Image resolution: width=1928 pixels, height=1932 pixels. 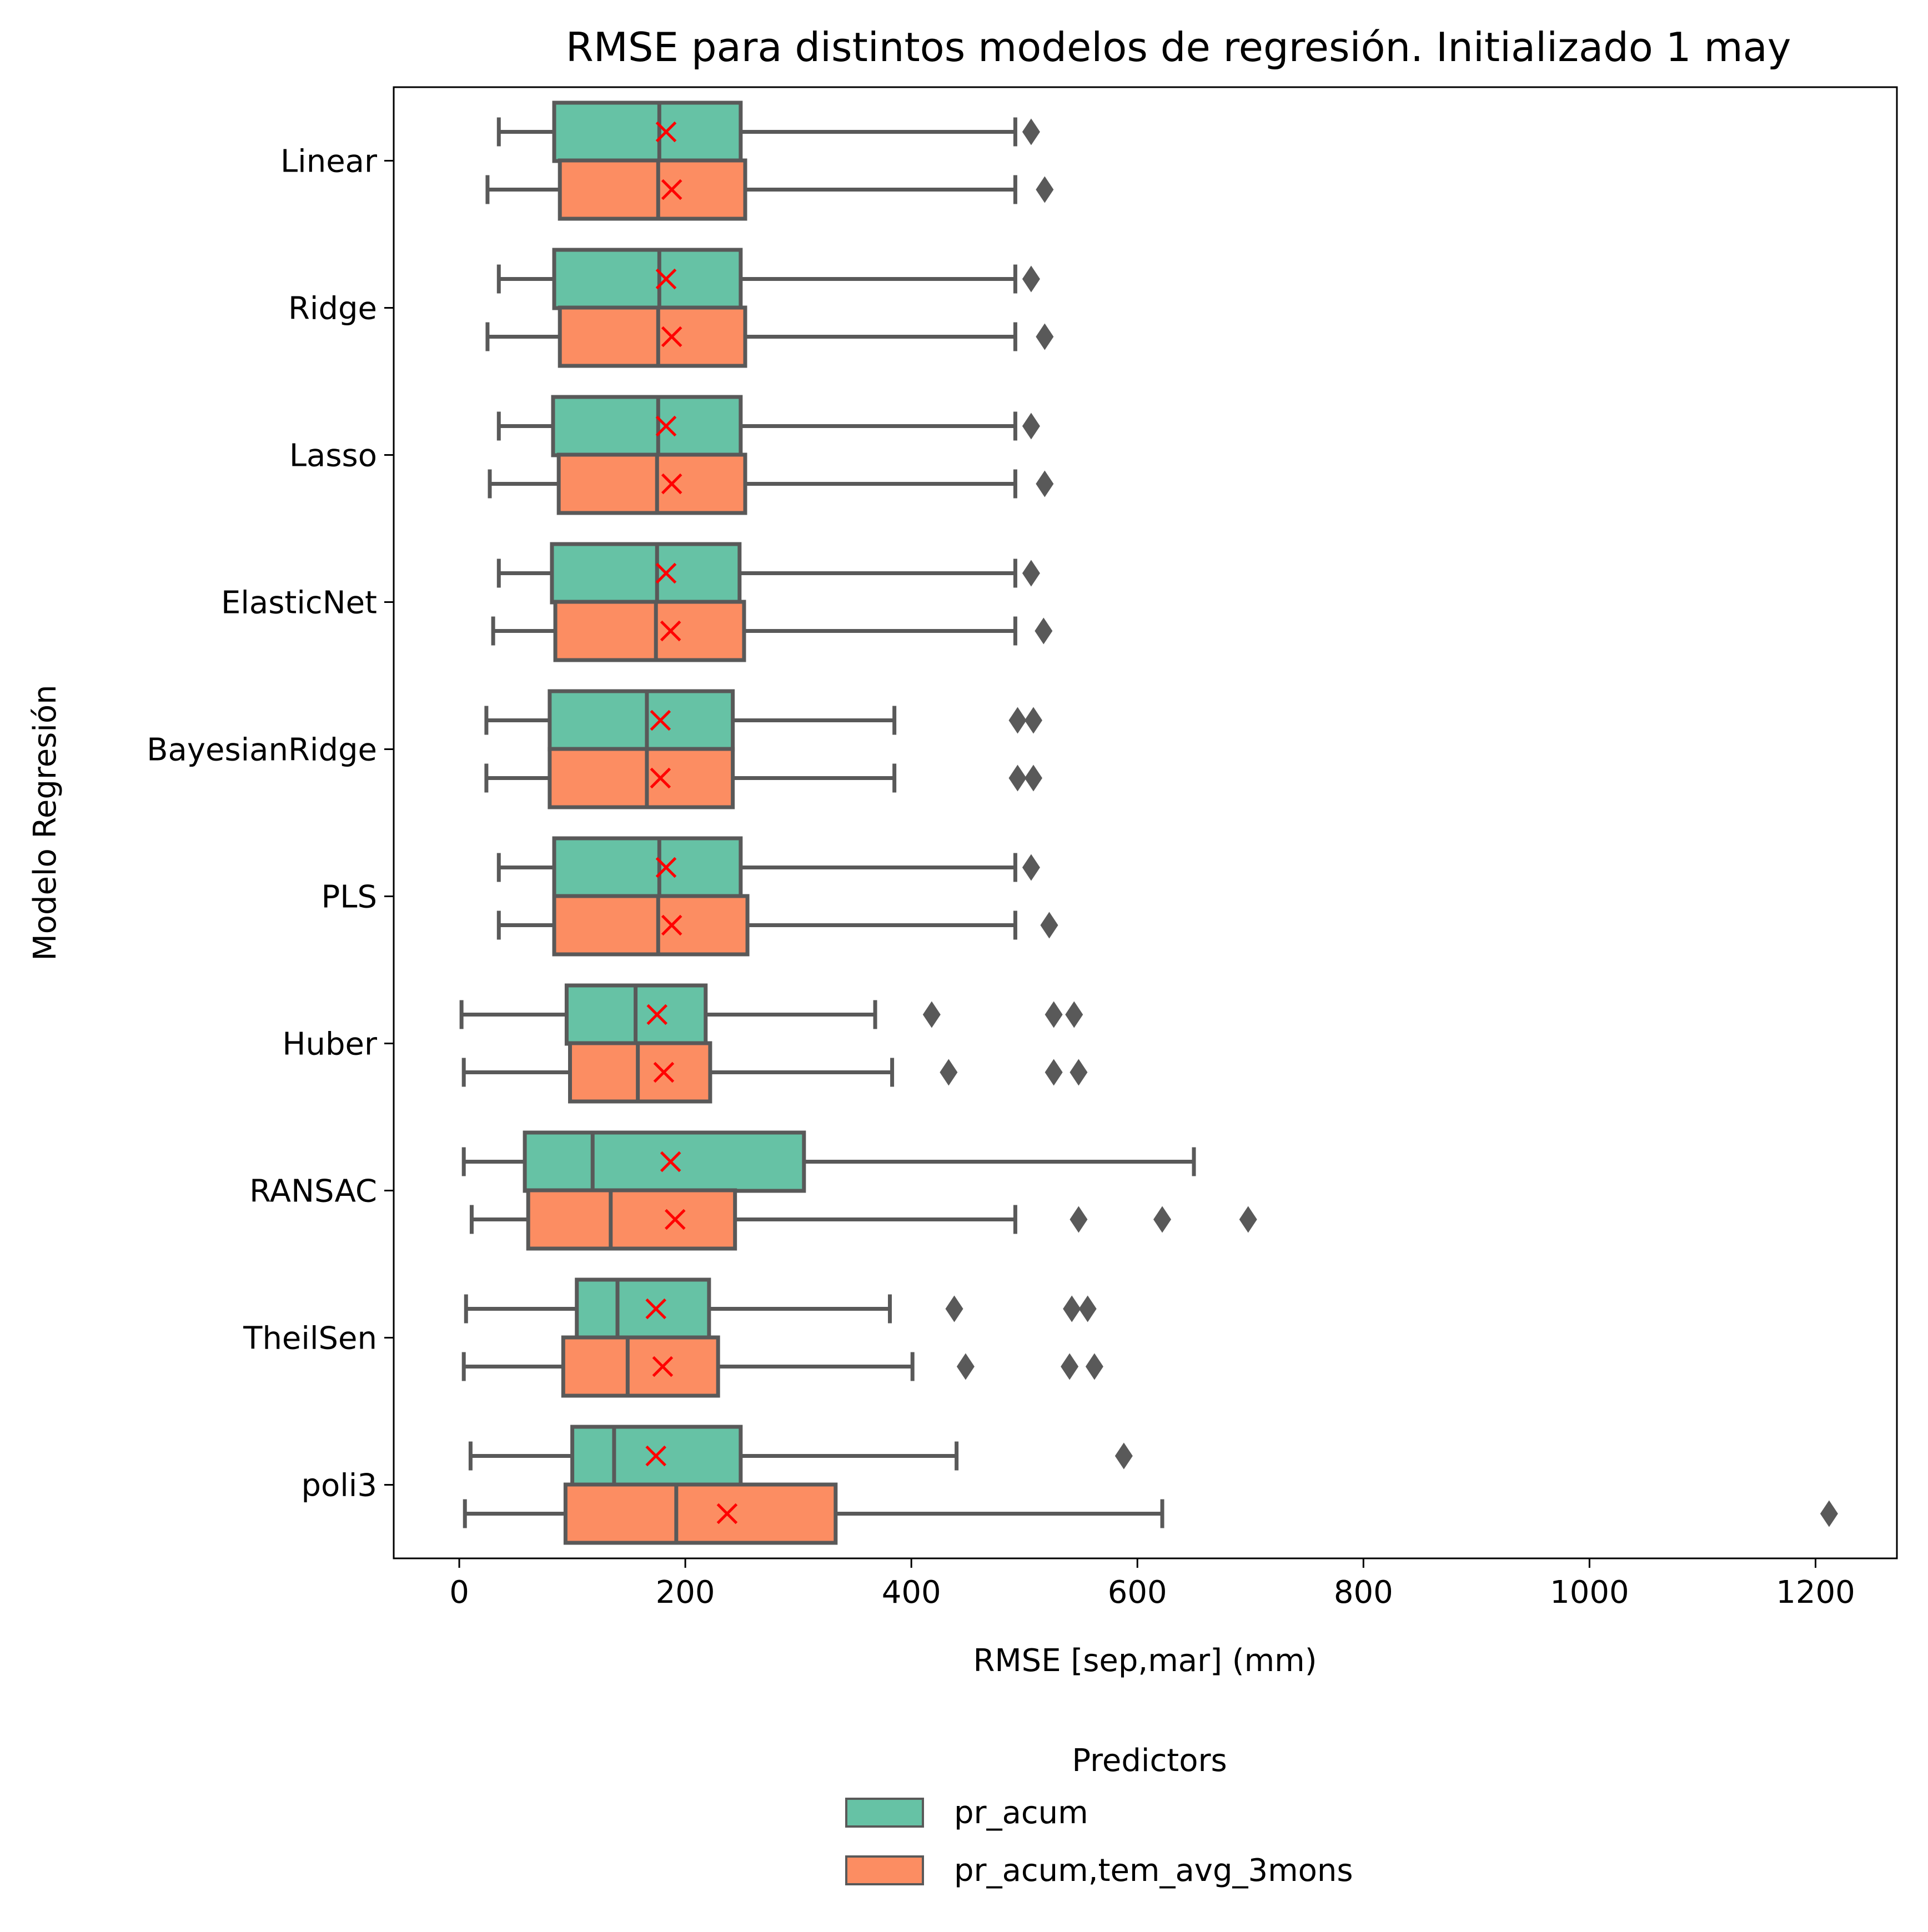 I want to click on x-tick-label: 1200, so click(x=1815, y=1593).